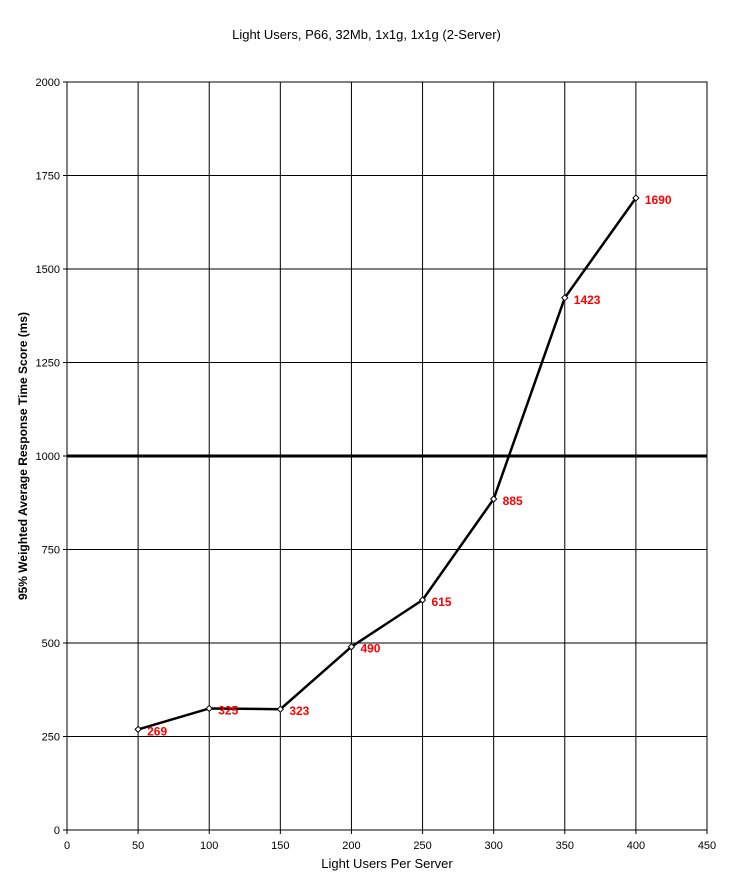 This screenshot has height=888, width=733. Describe the element at coordinates (587, 300) in the screenshot. I see `data-label: 1423` at that location.